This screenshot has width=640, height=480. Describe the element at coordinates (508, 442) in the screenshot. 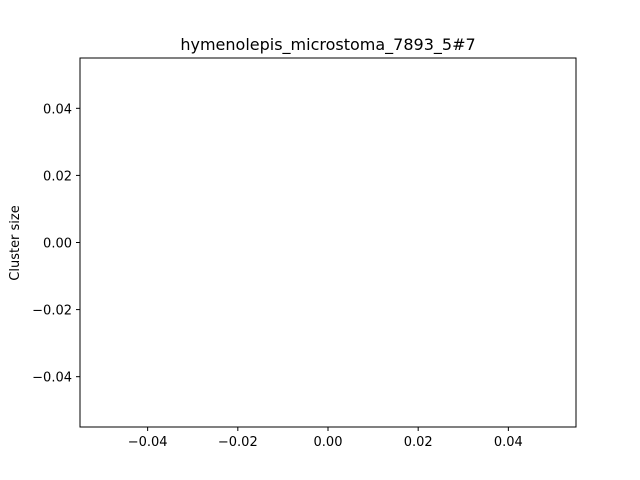

I see `x-tick-label: 0.04` at that location.